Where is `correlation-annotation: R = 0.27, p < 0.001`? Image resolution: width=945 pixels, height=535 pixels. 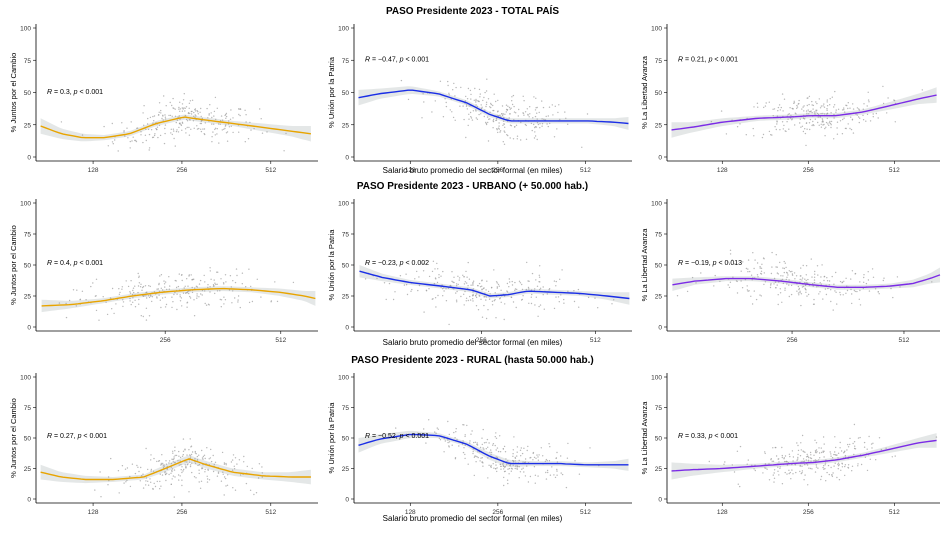
correlation-annotation: R = 0.27, p < 0.001 is located at coordinates (77, 436).